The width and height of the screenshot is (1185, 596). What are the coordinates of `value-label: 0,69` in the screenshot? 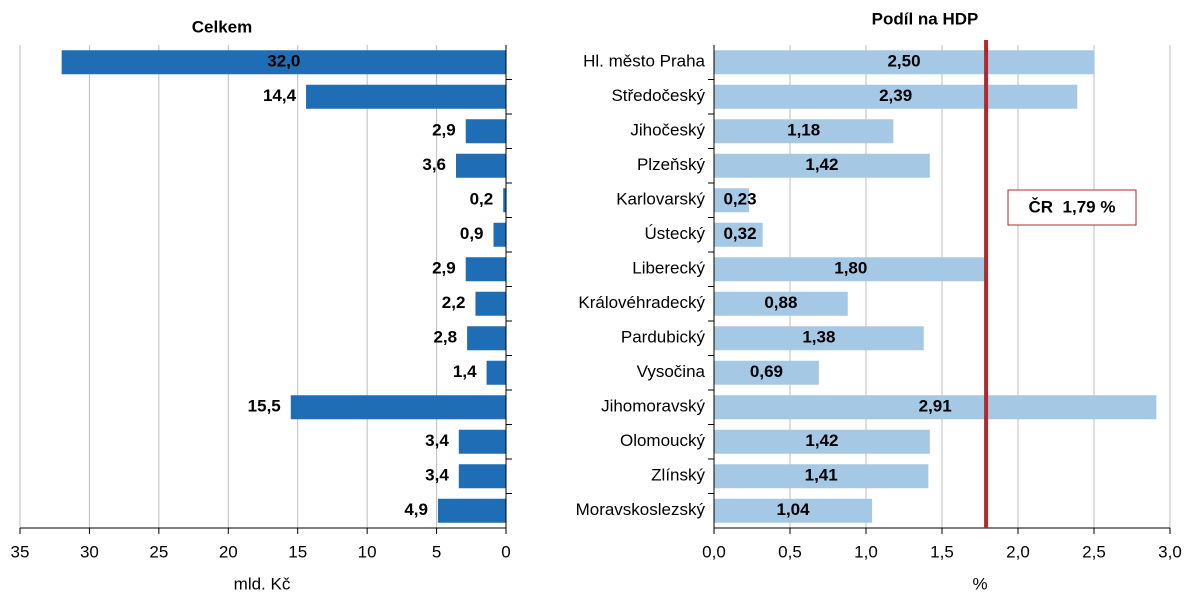 It's located at (766, 371).